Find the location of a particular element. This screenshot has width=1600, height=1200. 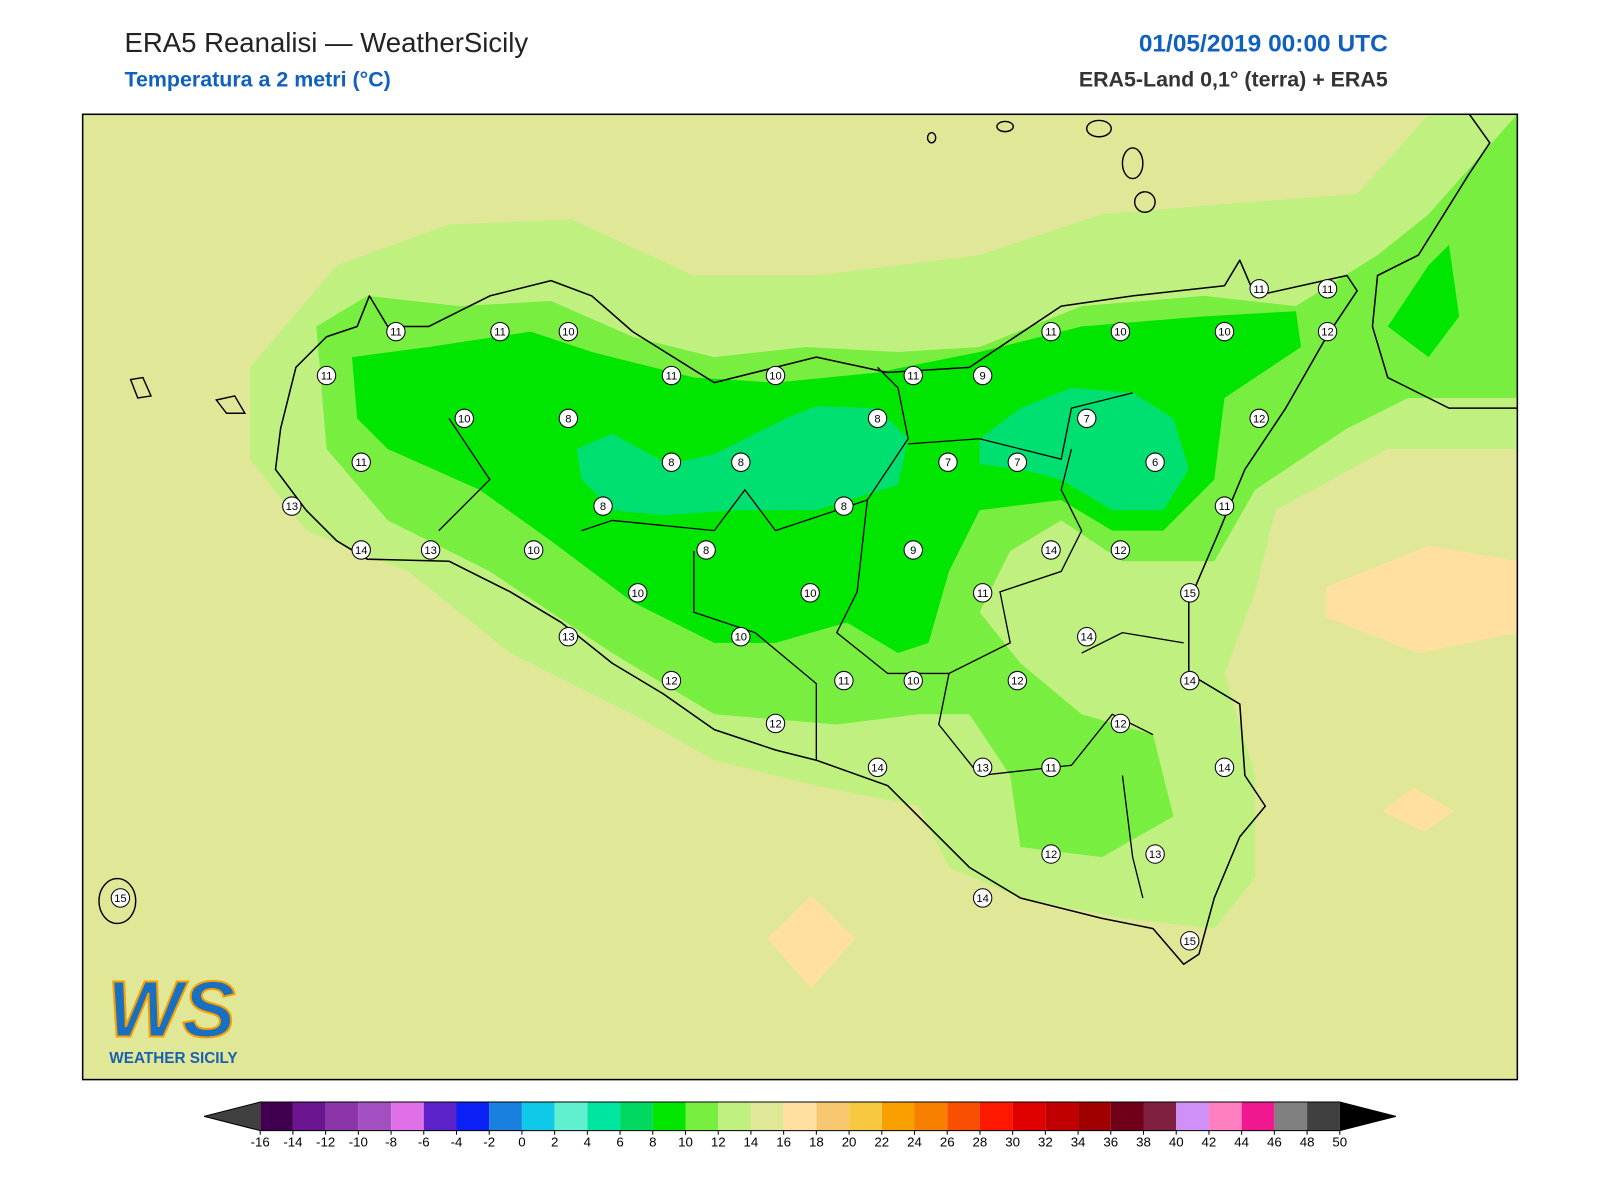

colorbar-tick-label: 22 is located at coordinates (881, 1141).